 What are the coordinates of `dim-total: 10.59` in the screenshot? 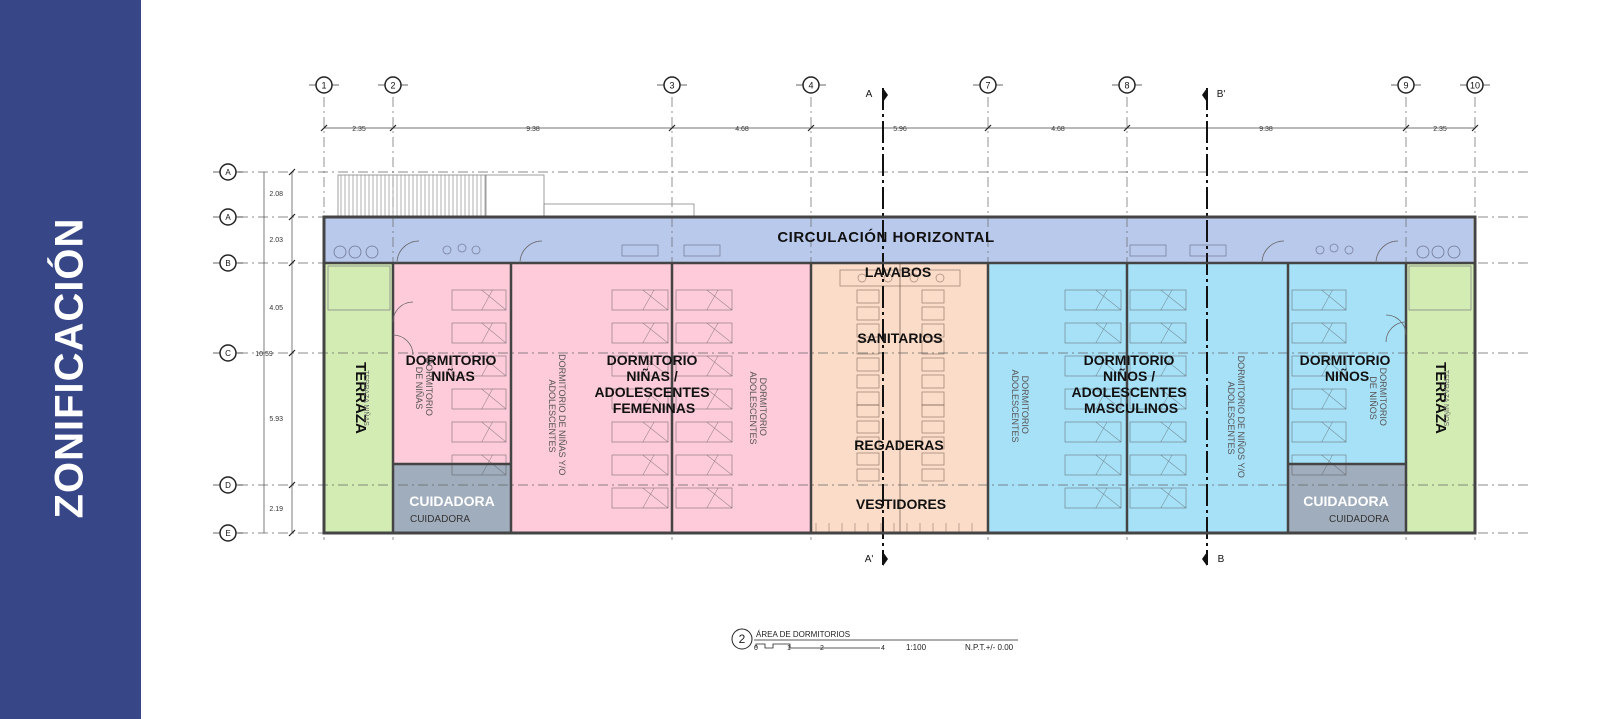 It's located at (264, 354).